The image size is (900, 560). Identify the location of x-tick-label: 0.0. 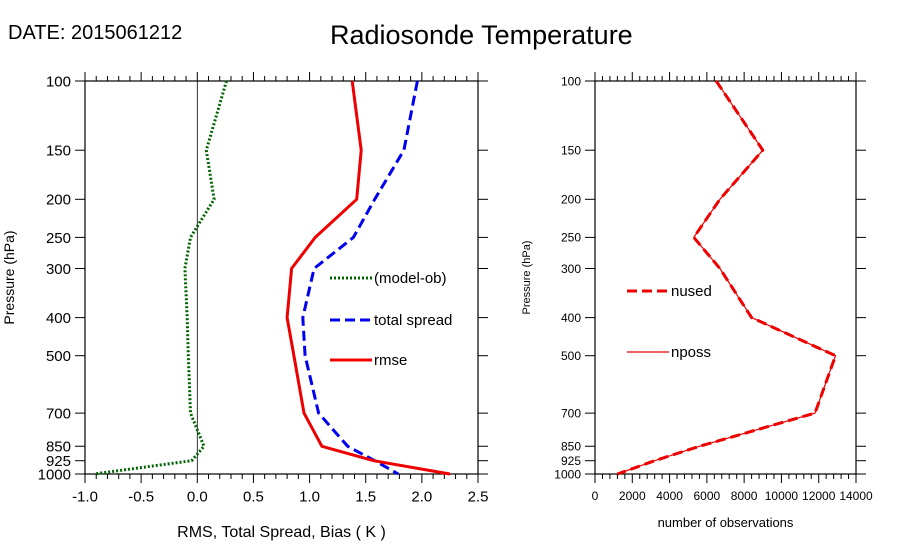
(197, 497).